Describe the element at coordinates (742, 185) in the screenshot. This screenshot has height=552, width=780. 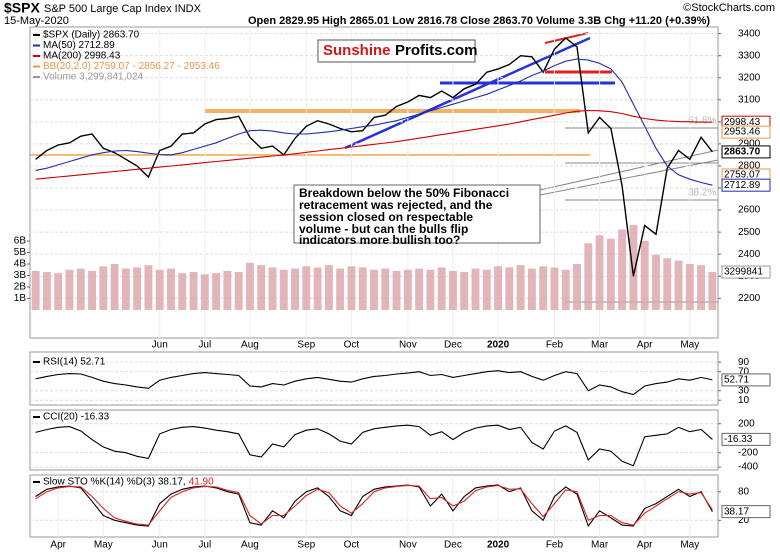
I see `value-box-label: 2712.89` at that location.